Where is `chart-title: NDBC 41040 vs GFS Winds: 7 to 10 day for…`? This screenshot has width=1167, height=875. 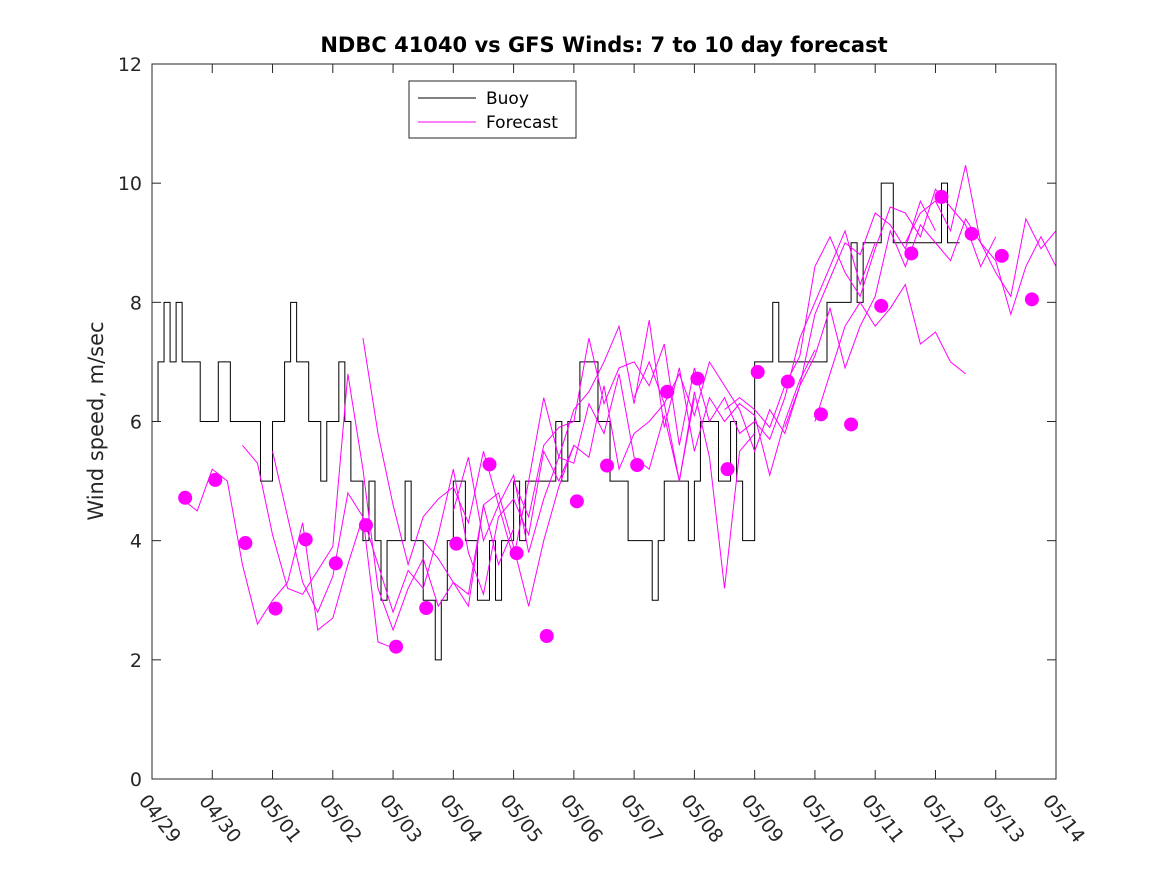
chart-title: NDBC 41040 vs GFS Winds: 7 to 10 day for… is located at coordinates (603, 45).